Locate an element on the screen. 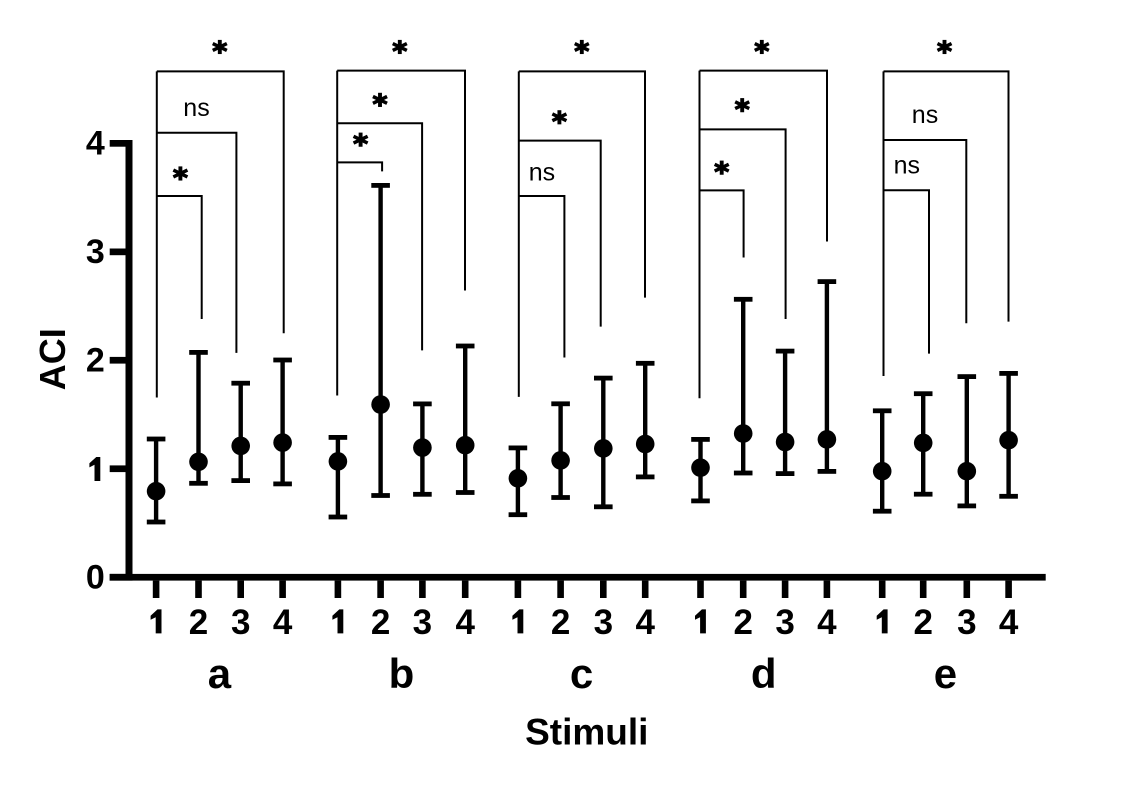  svg-text: 0 is located at coordinates (95, 577).